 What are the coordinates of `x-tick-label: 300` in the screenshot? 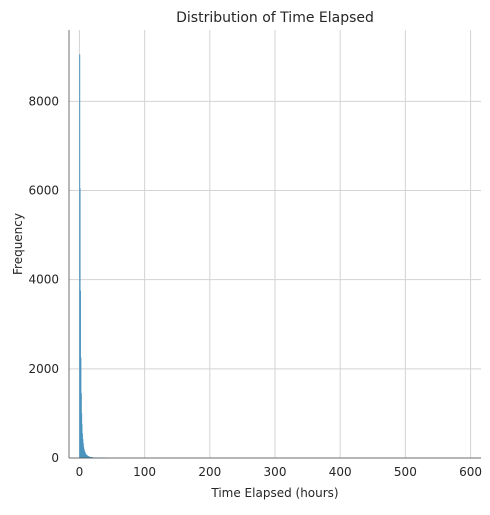 It's located at (275, 472).